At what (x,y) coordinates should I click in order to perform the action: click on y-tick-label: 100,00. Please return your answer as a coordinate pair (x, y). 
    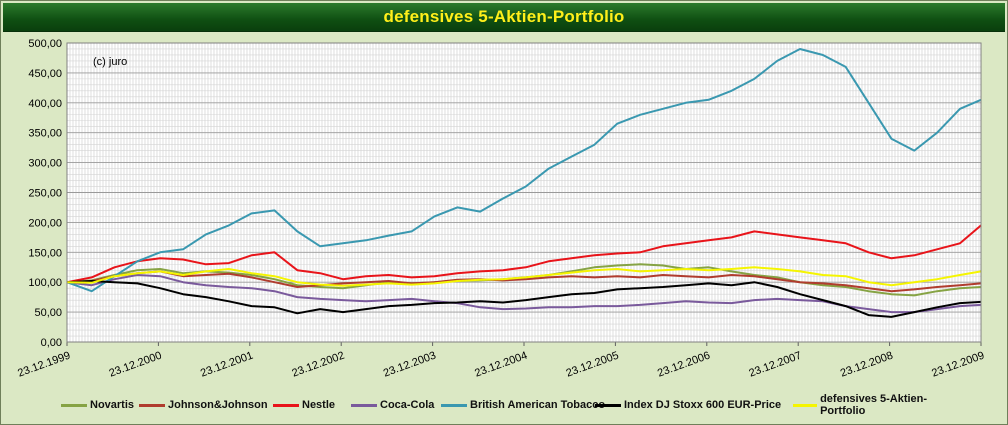
    Looking at the image, I should click on (45, 283).